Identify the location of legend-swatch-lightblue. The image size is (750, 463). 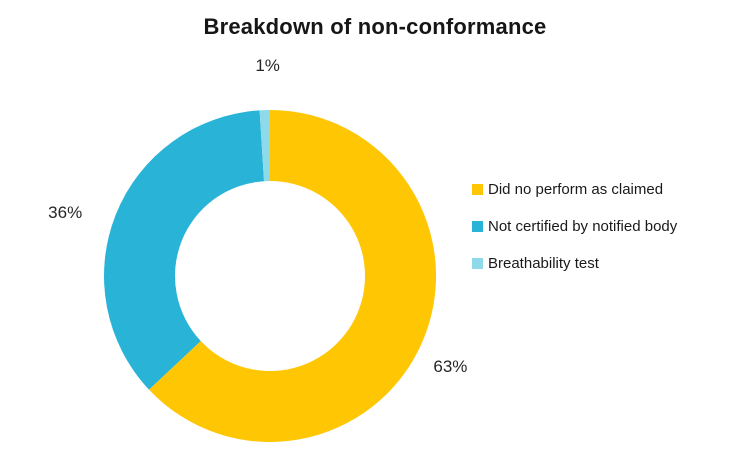
(477, 263).